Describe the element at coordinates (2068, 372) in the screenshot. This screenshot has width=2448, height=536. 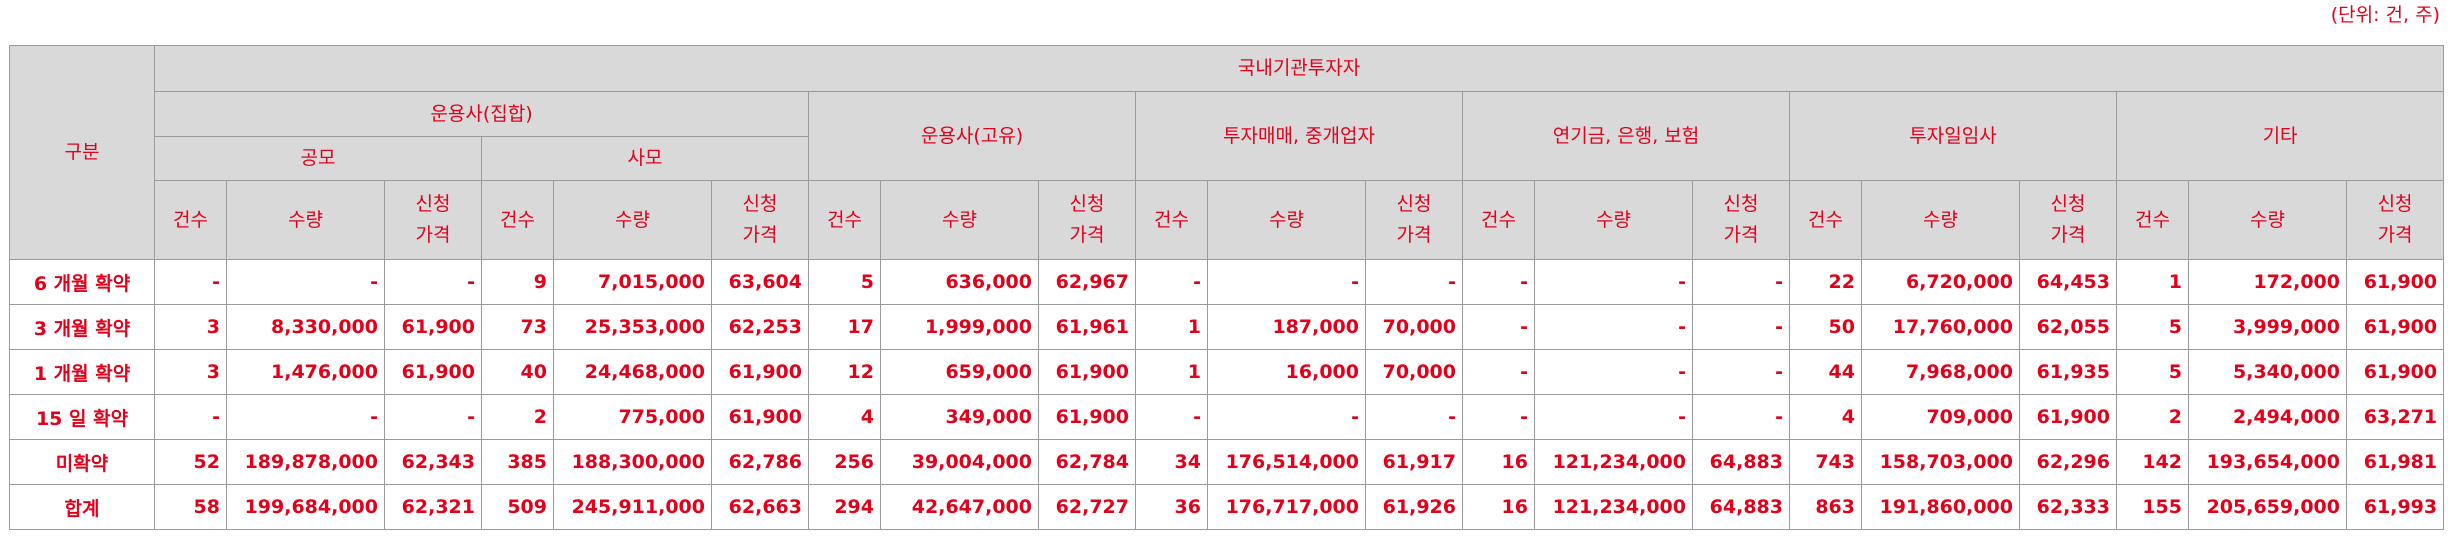
I see `table-cell: 61,935` at that location.